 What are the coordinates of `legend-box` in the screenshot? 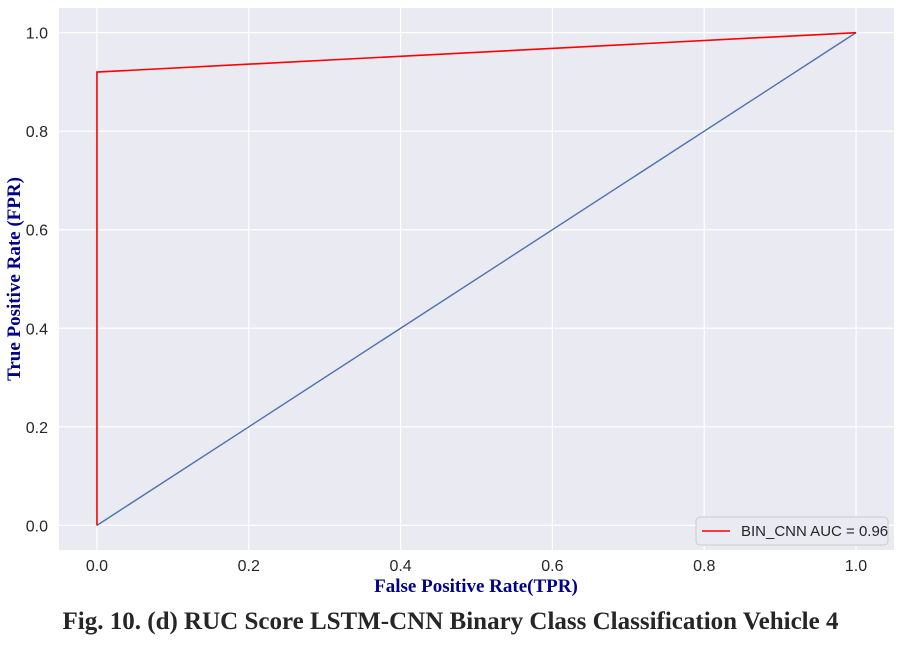 It's located at (792, 531).